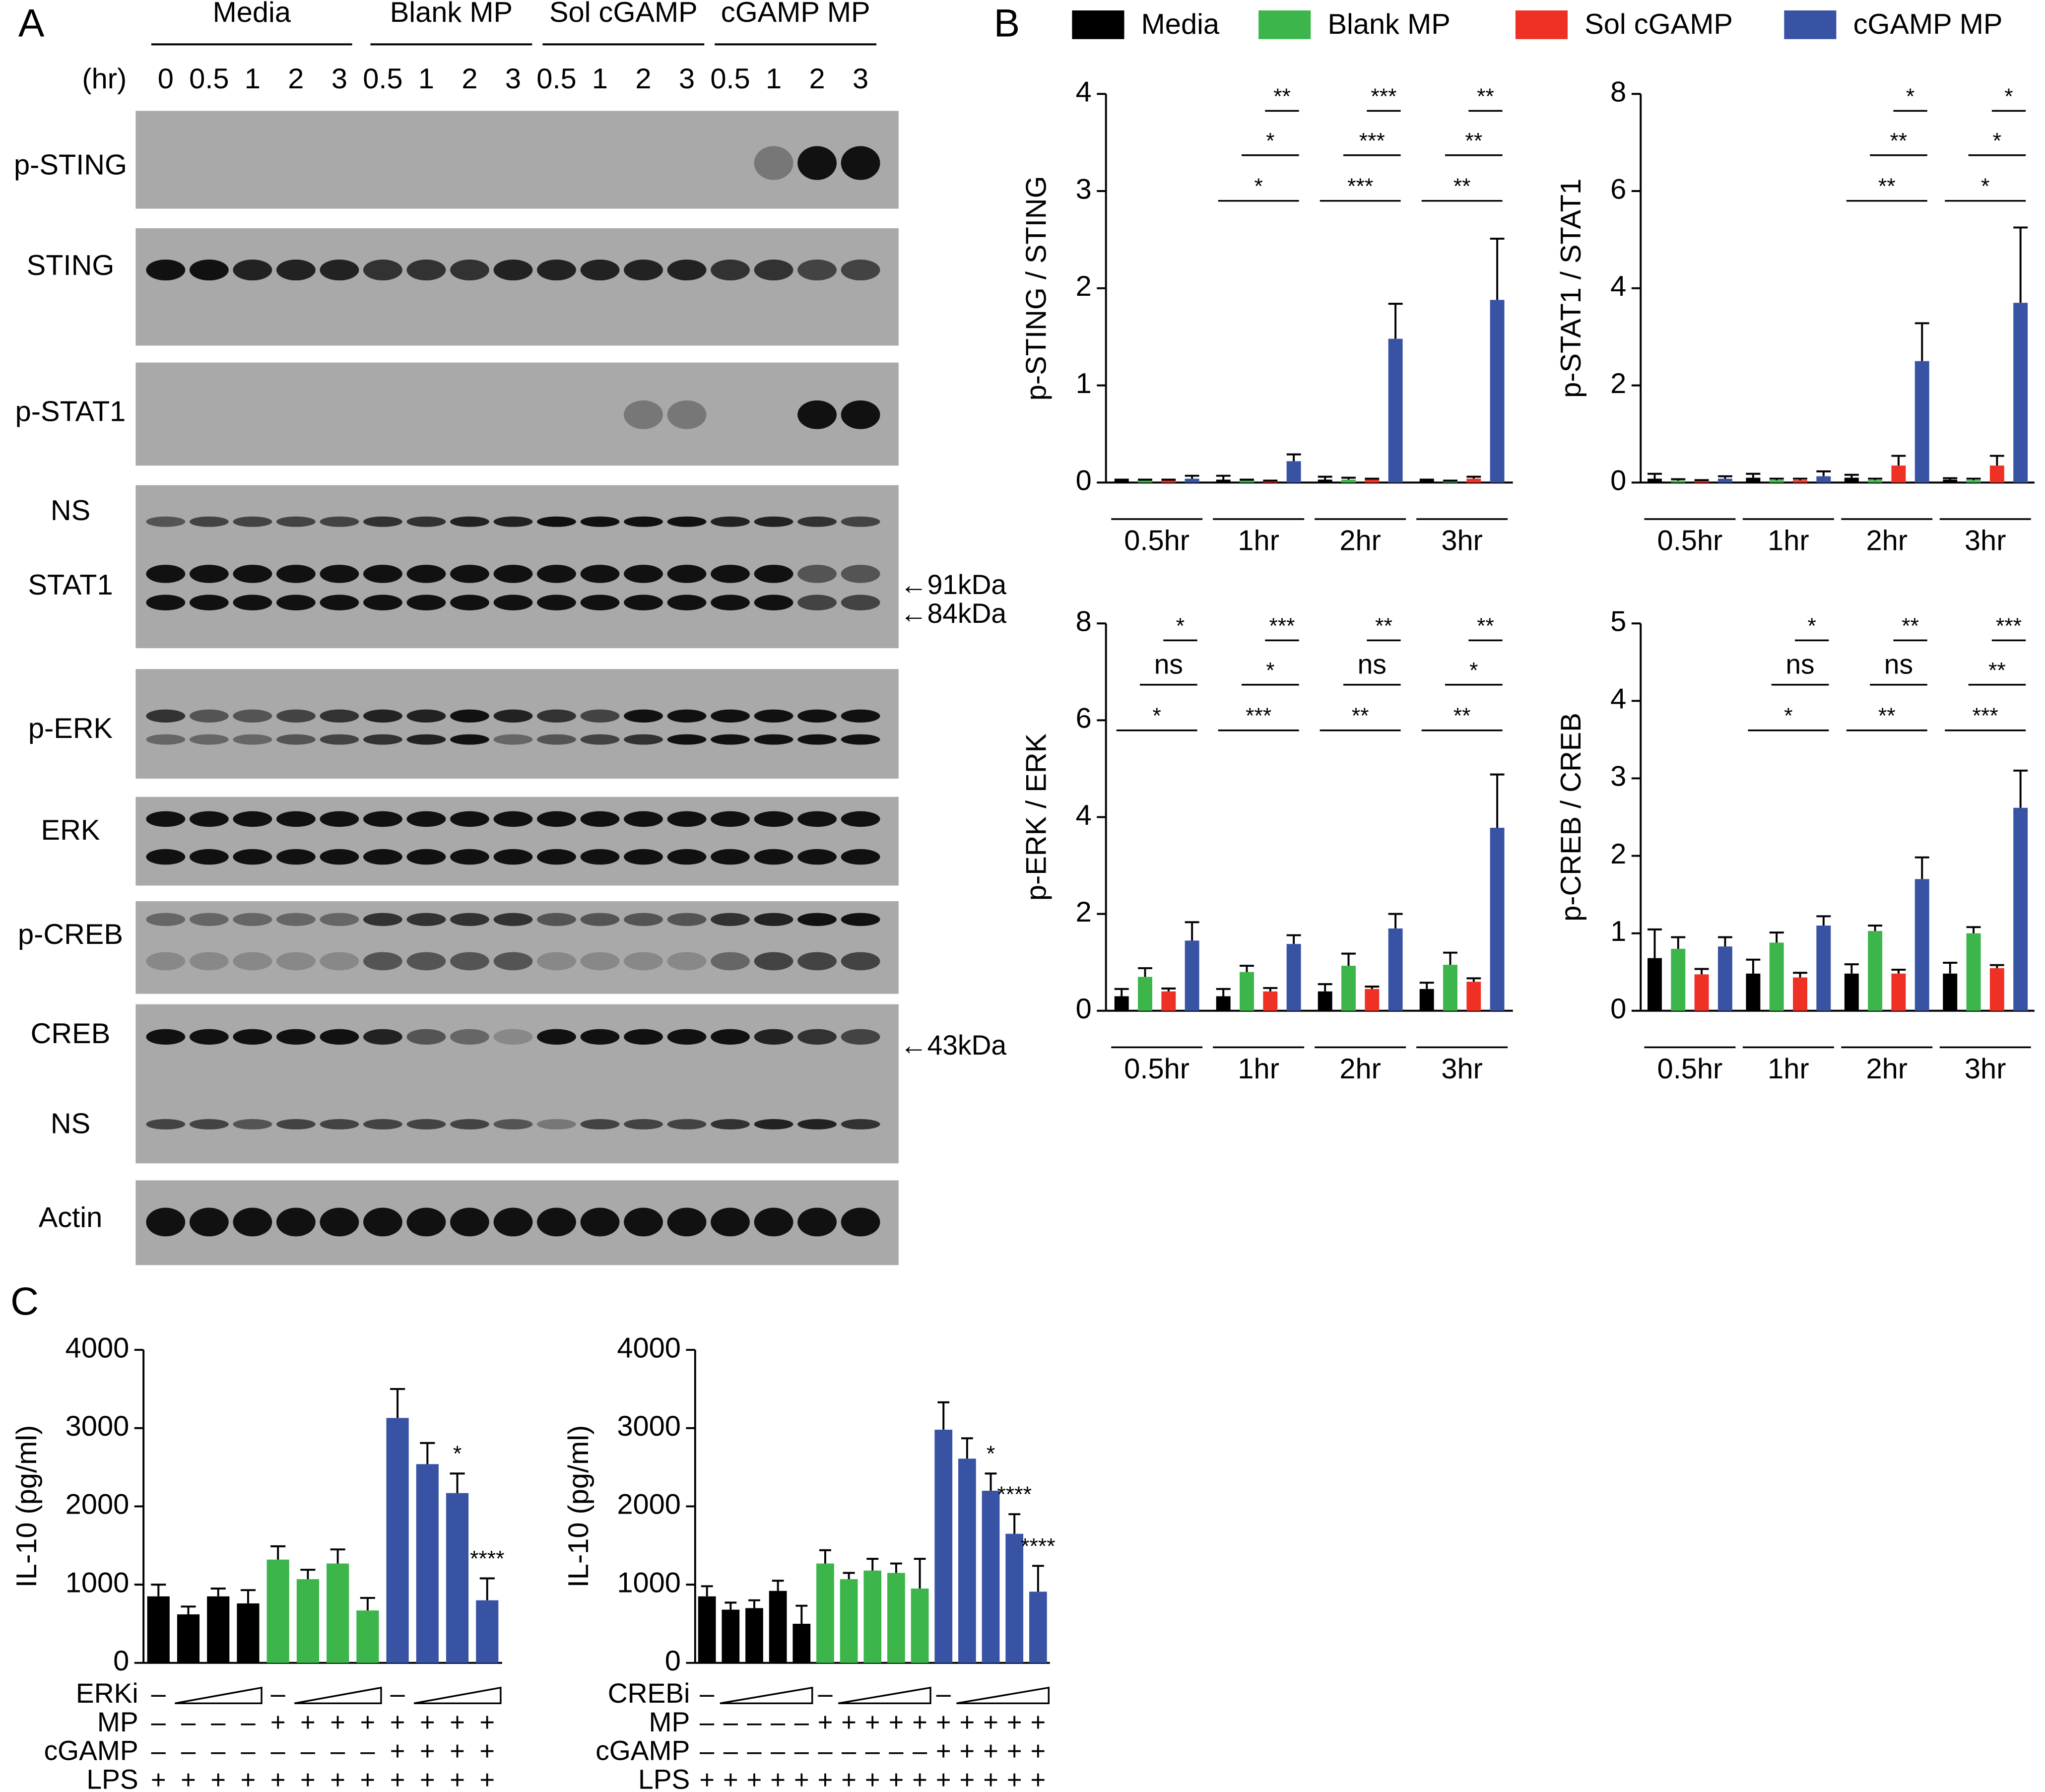 The height and width of the screenshot is (1792, 2045). What do you see at coordinates (107, 1693) in the screenshot?
I see `condition-label: ERKi` at bounding box center [107, 1693].